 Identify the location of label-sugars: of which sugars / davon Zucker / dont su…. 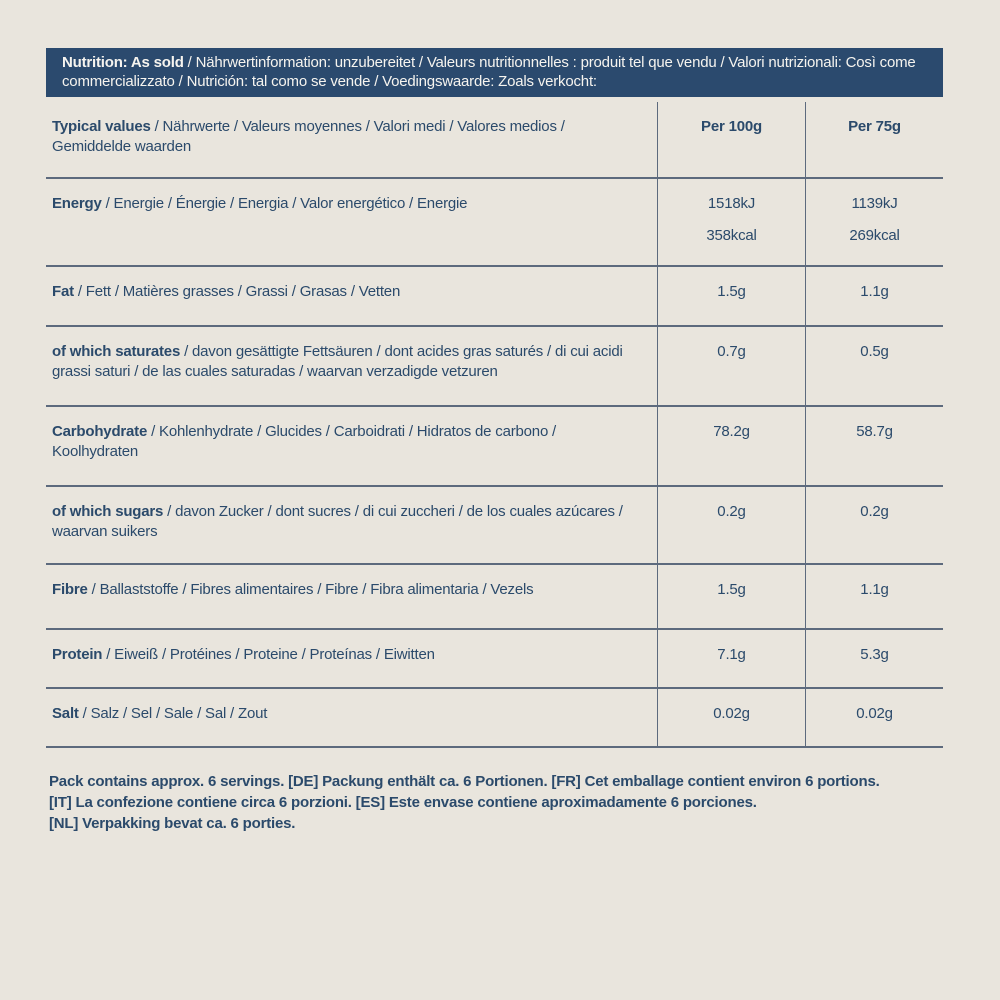
(337, 521).